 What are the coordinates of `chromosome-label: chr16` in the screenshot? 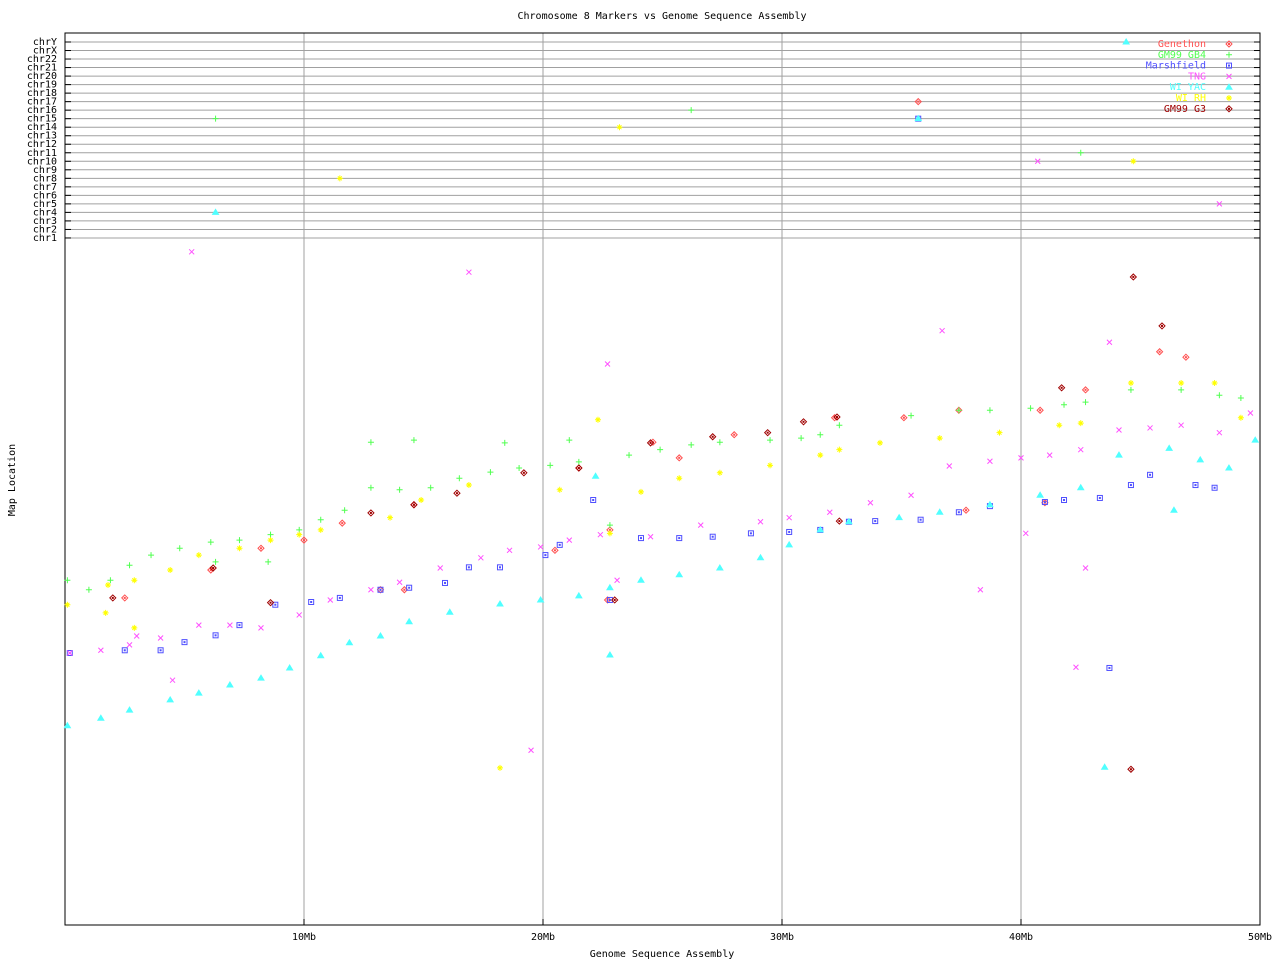 It's located at (42, 110).